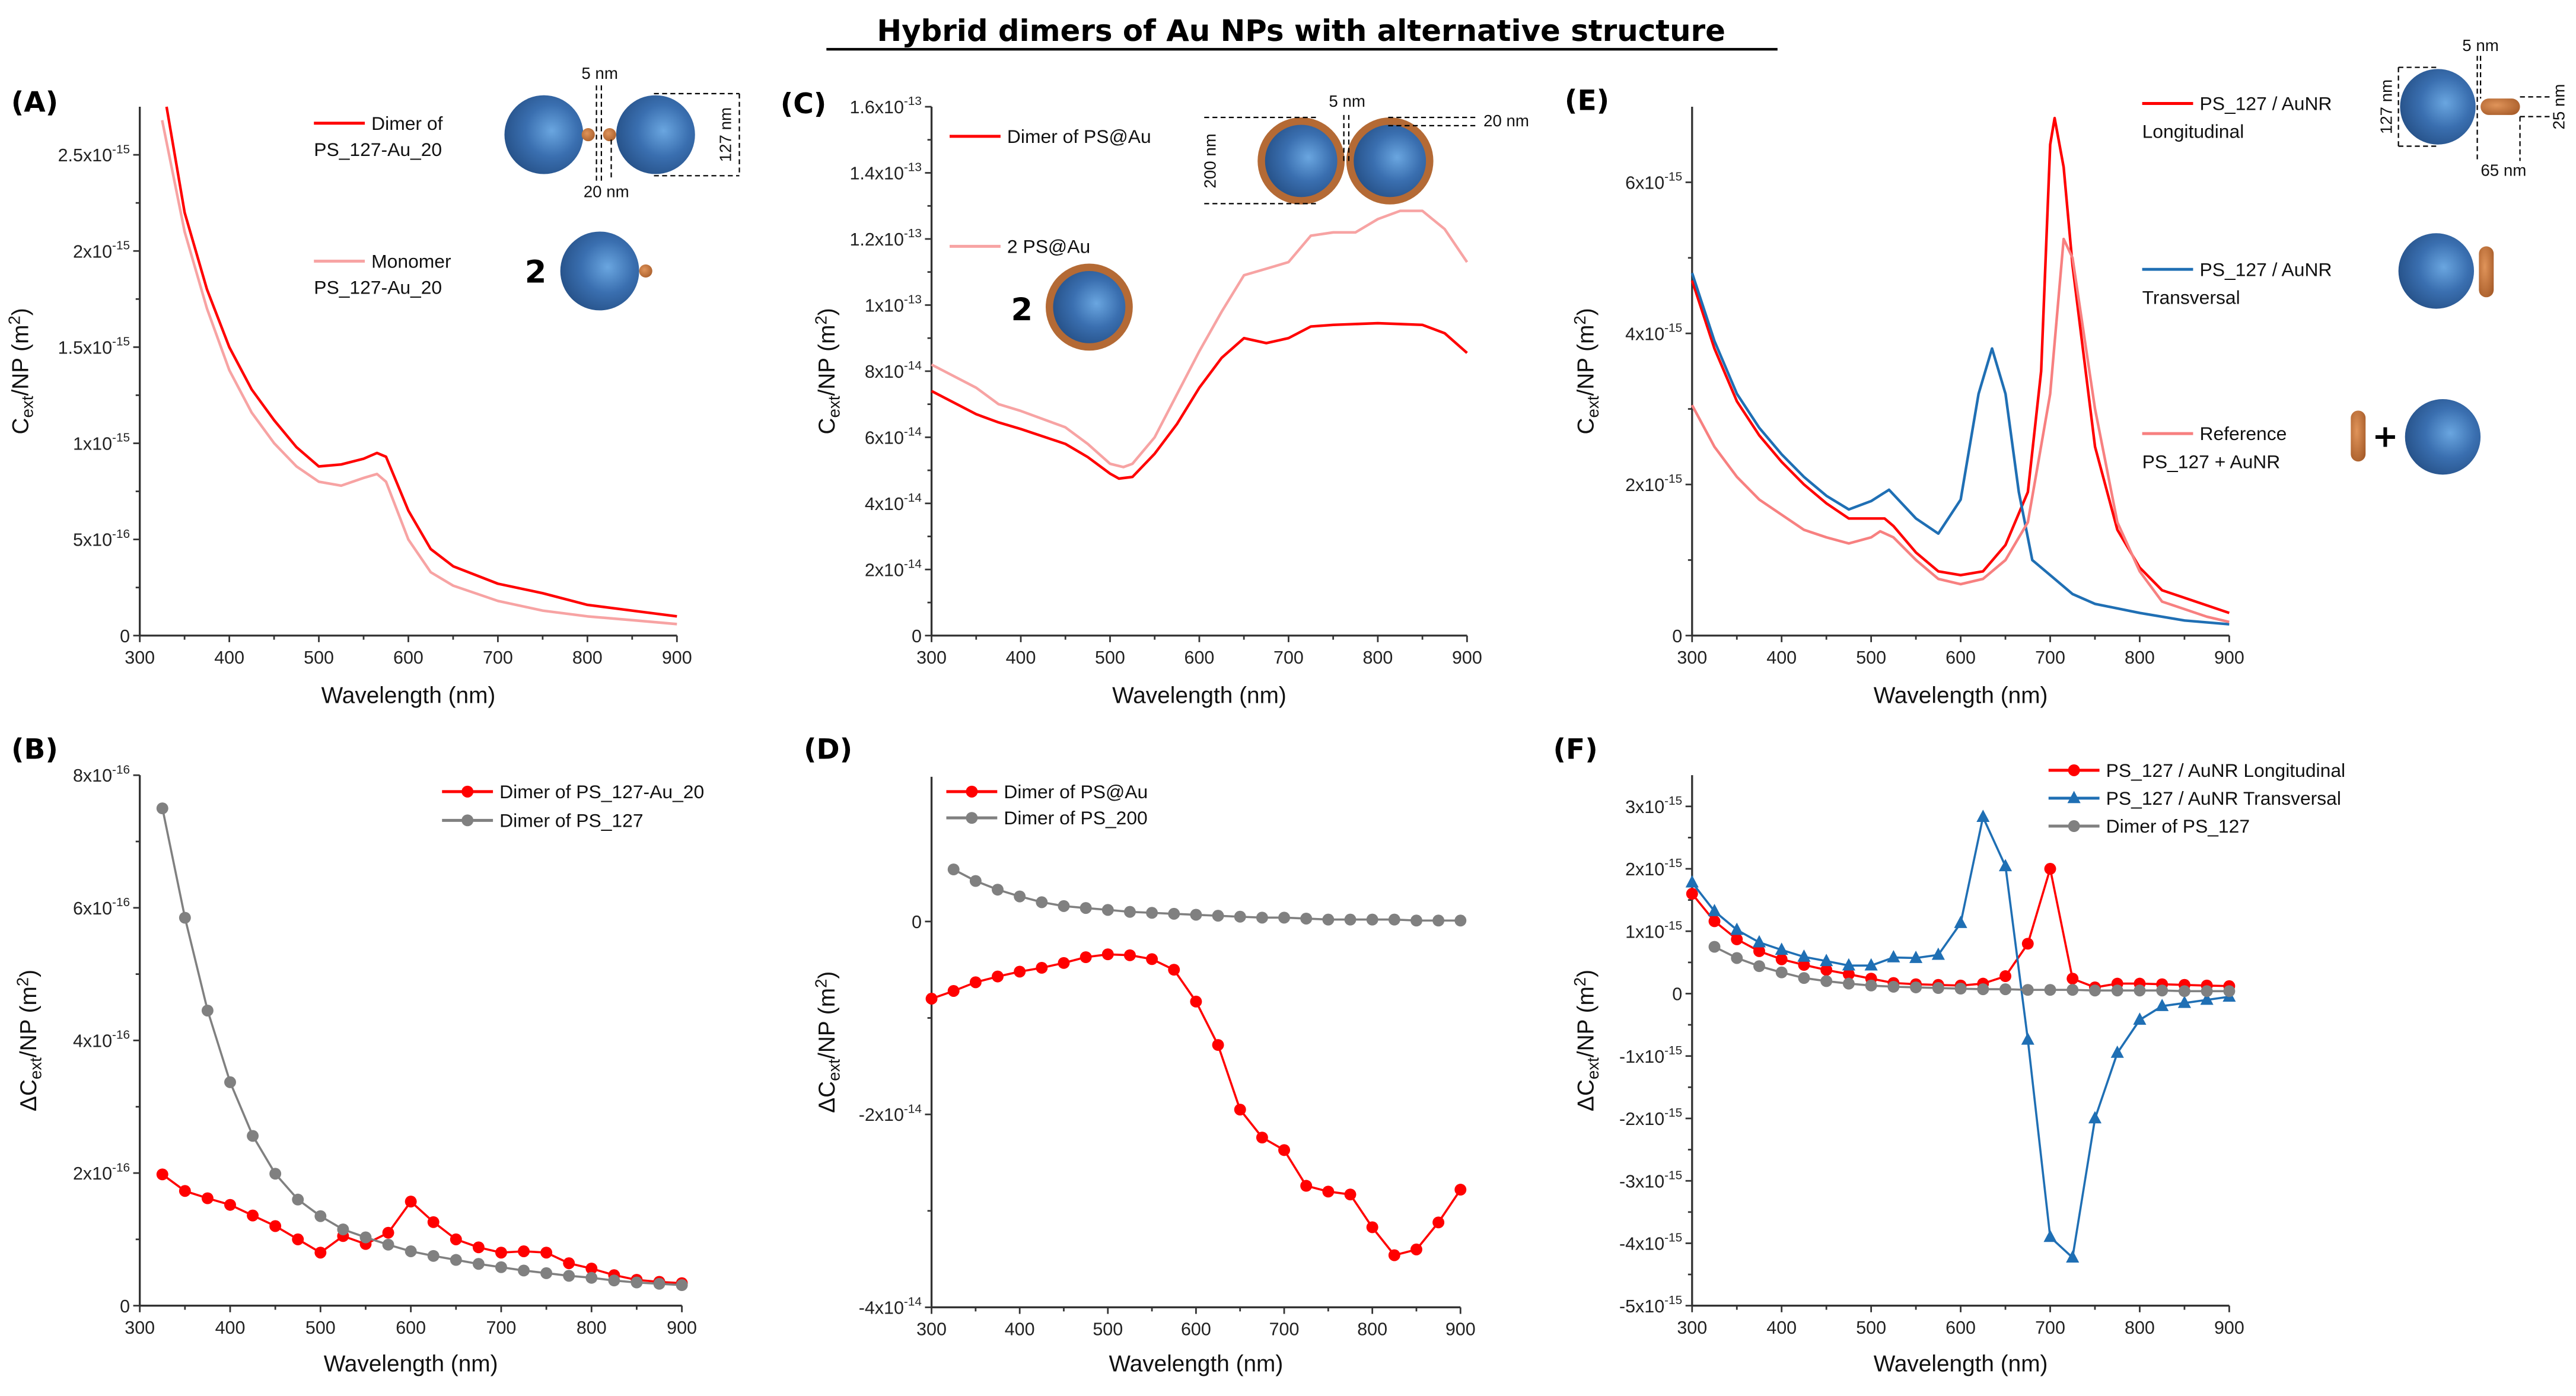 The width and height of the screenshot is (2576, 1396). Describe the element at coordinates (726, 134) in the screenshot. I see `diameter-label: 127 nm` at that location.